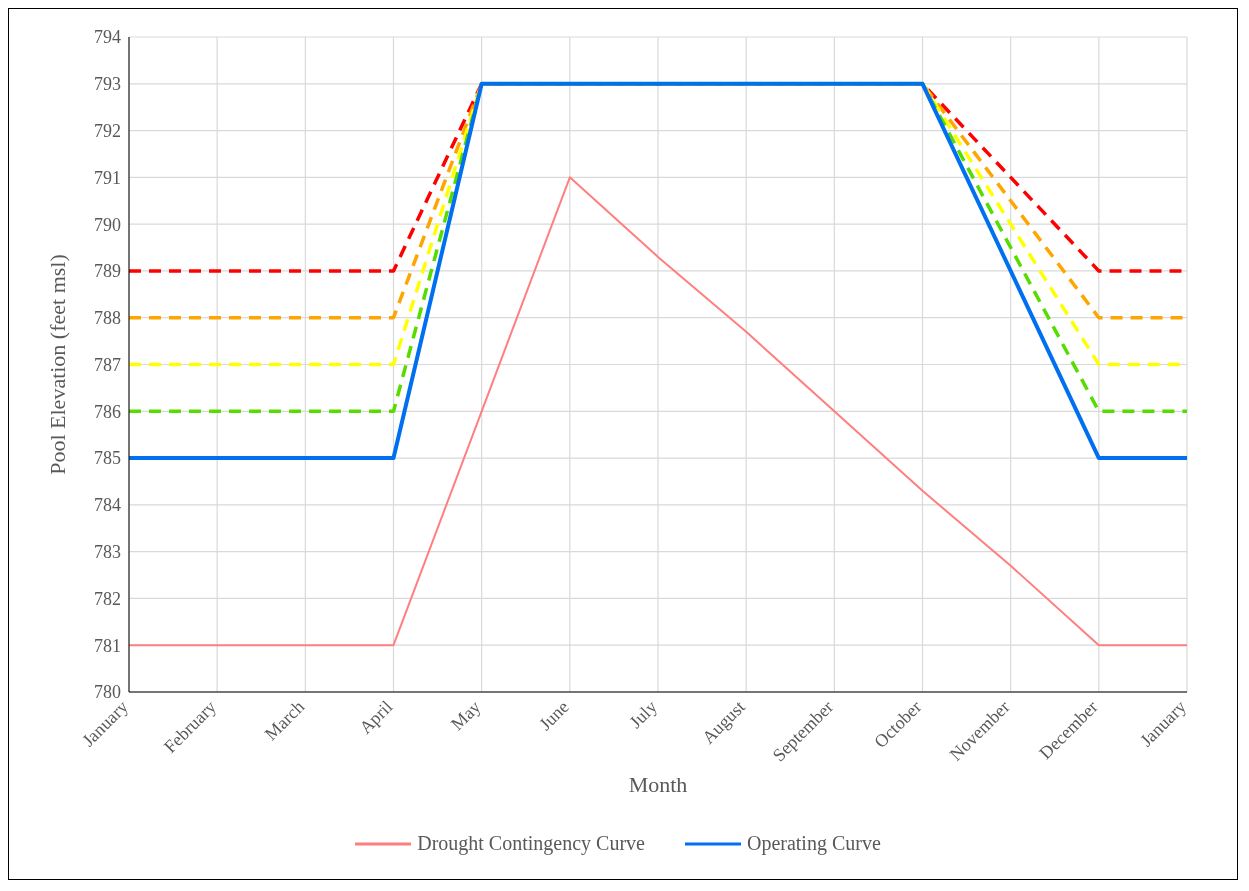 Image resolution: width=1249 pixels, height=891 pixels. I want to click on y-tick-label: 787, so click(107, 364).